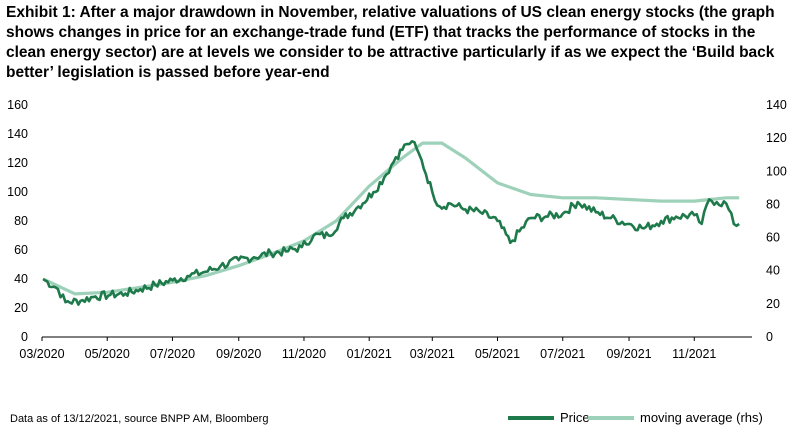 This screenshot has width=795, height=434. What do you see at coordinates (17, 134) in the screenshot?
I see `y-left-tick-label: 140` at bounding box center [17, 134].